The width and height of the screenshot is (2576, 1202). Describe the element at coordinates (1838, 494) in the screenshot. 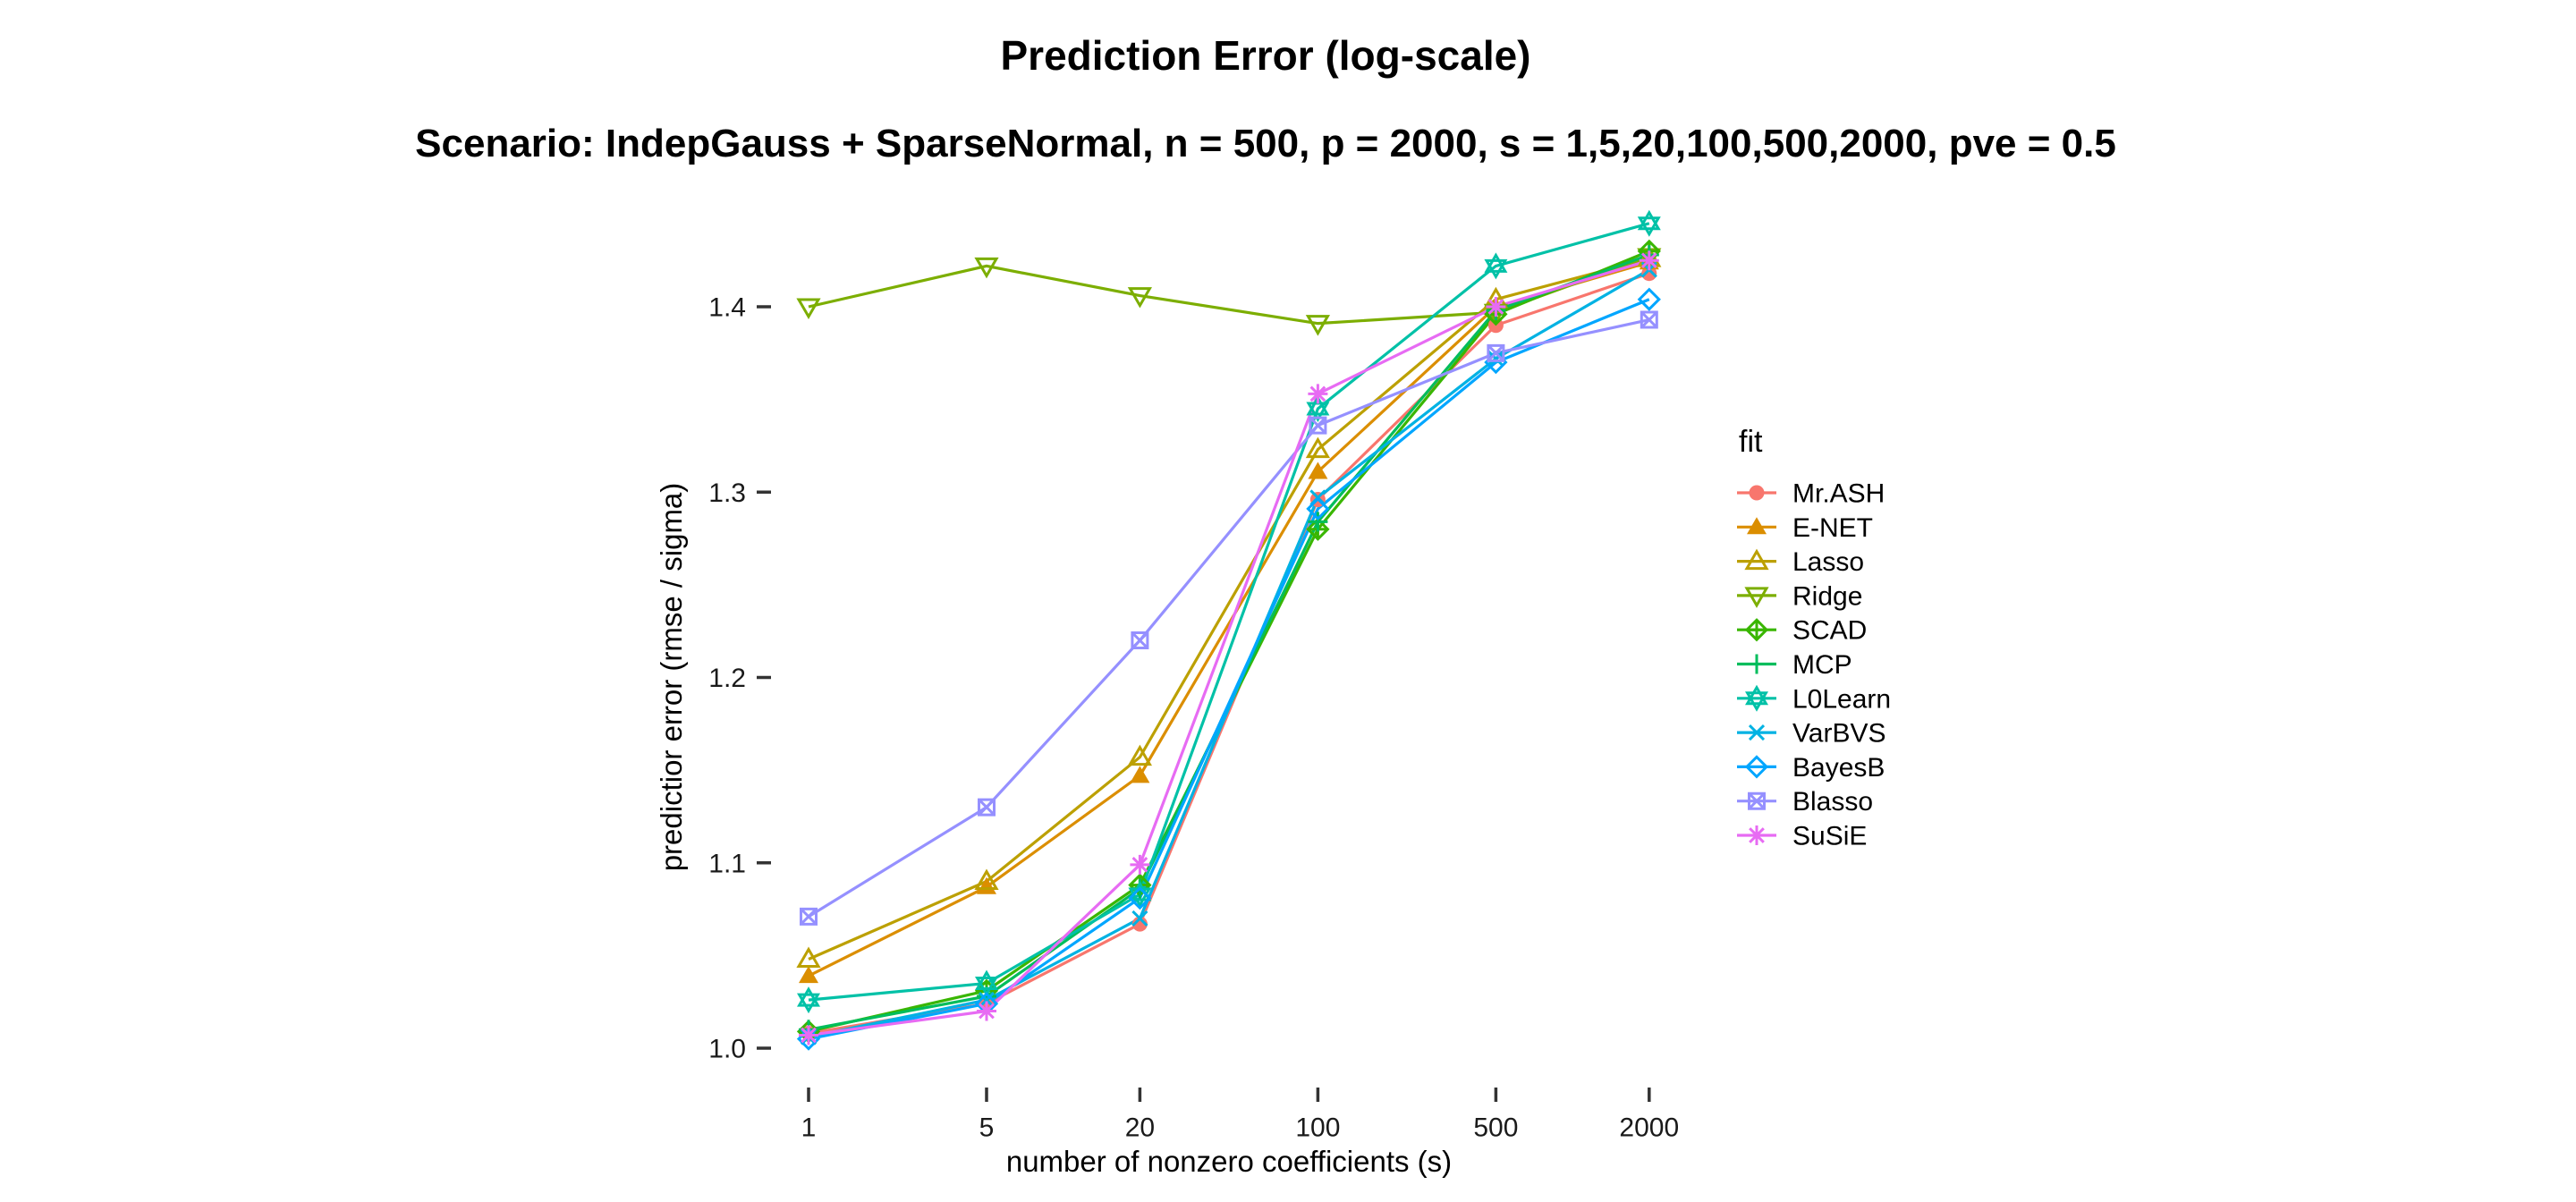

I see `legend-label: Mr.ASH` at that location.